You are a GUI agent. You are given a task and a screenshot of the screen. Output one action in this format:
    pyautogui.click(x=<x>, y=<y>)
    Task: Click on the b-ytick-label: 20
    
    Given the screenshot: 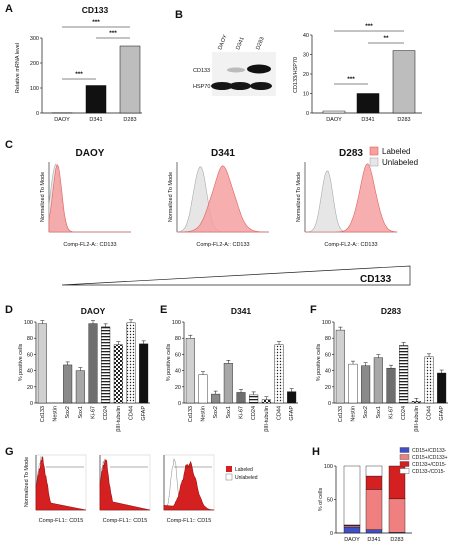 What is the action you would take?
    pyautogui.click(x=306, y=75)
    